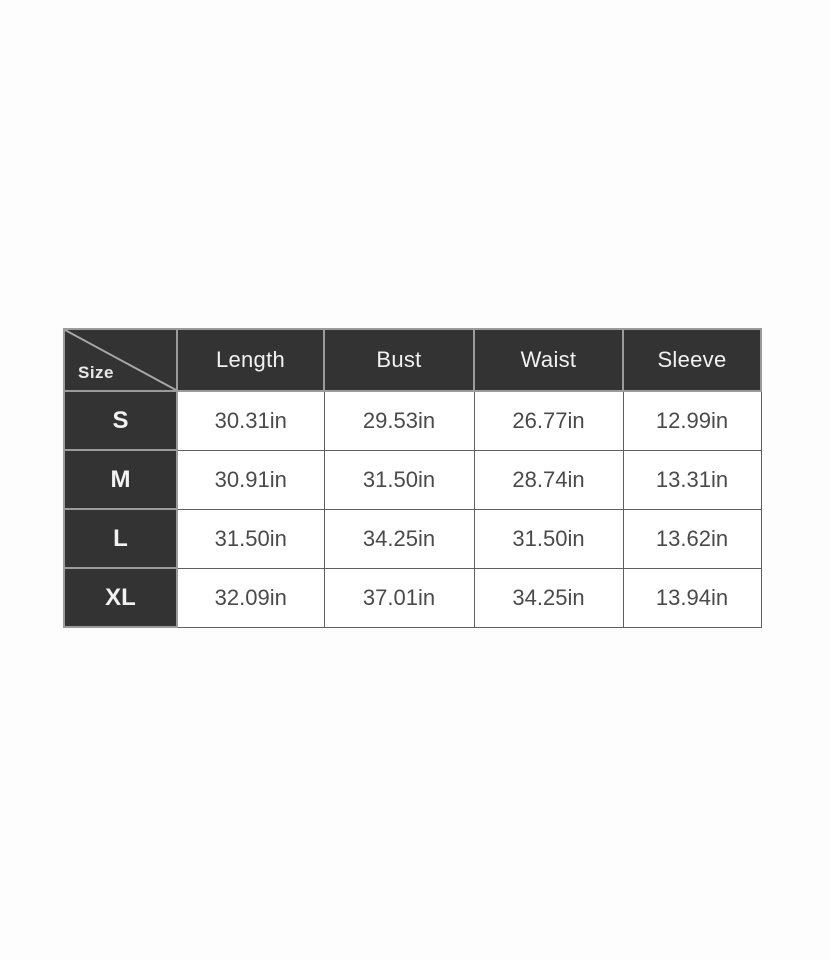 The height and width of the screenshot is (960, 830). I want to click on size-corner-cell: Size, so click(120, 360).